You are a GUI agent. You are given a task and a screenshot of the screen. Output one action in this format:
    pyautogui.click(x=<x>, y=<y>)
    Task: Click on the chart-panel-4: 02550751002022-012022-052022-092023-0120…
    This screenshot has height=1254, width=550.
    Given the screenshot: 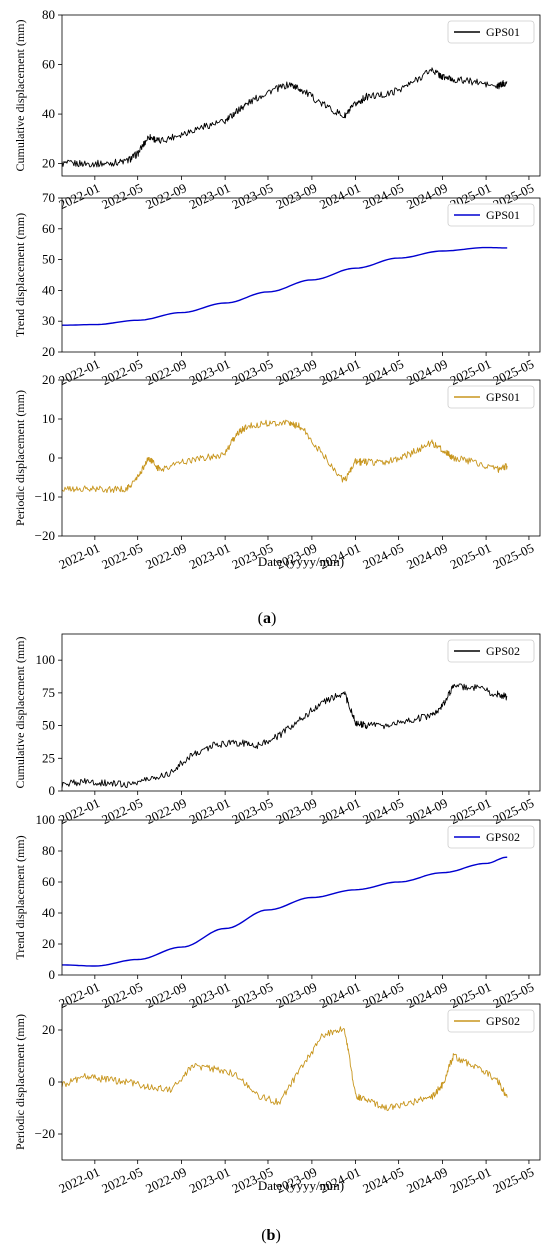 What is the action you would take?
    pyautogui.click(x=277, y=730)
    